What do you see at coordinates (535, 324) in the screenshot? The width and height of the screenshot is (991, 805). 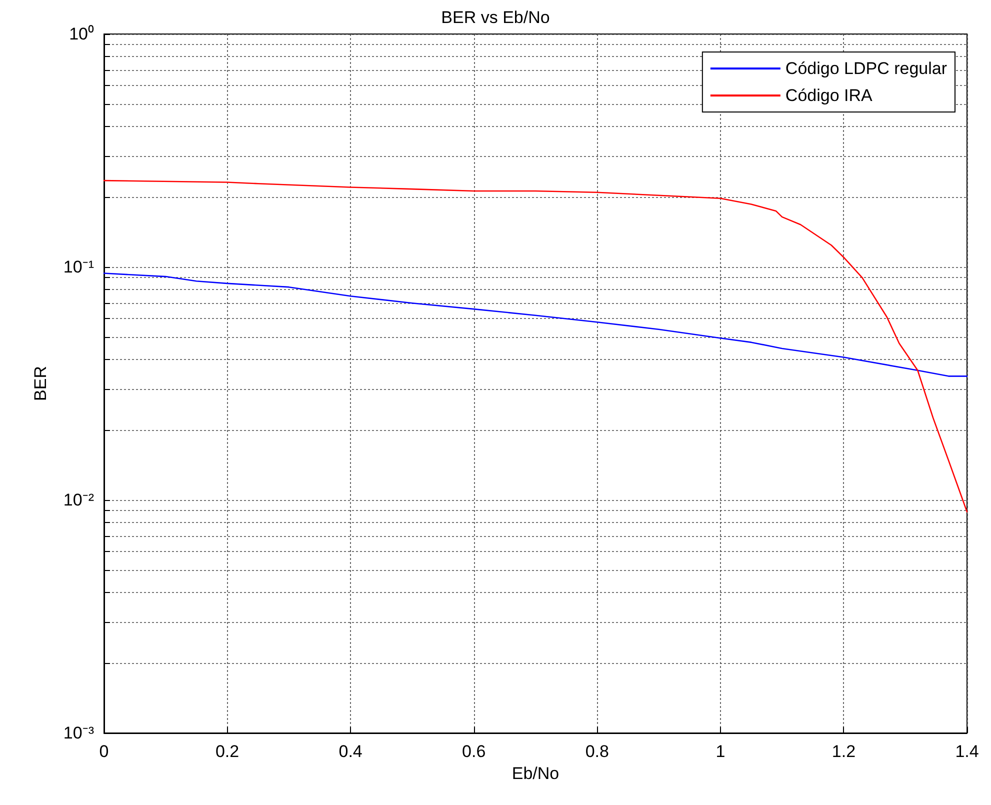 I see `line-series` at bounding box center [535, 324].